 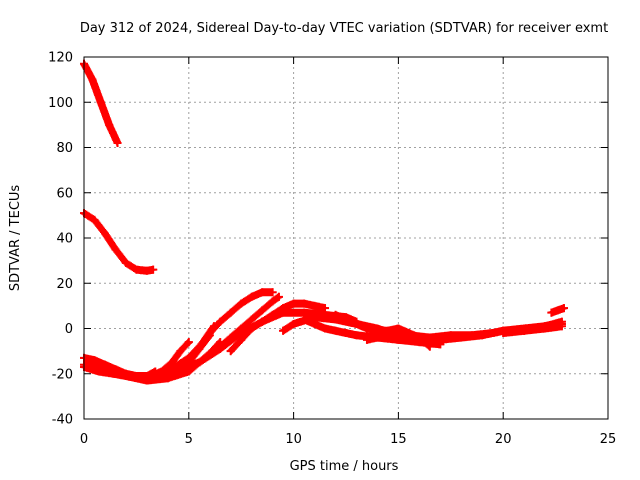 What do you see at coordinates (62, 420) in the screenshot?
I see `y-tick-label: -40` at bounding box center [62, 420].